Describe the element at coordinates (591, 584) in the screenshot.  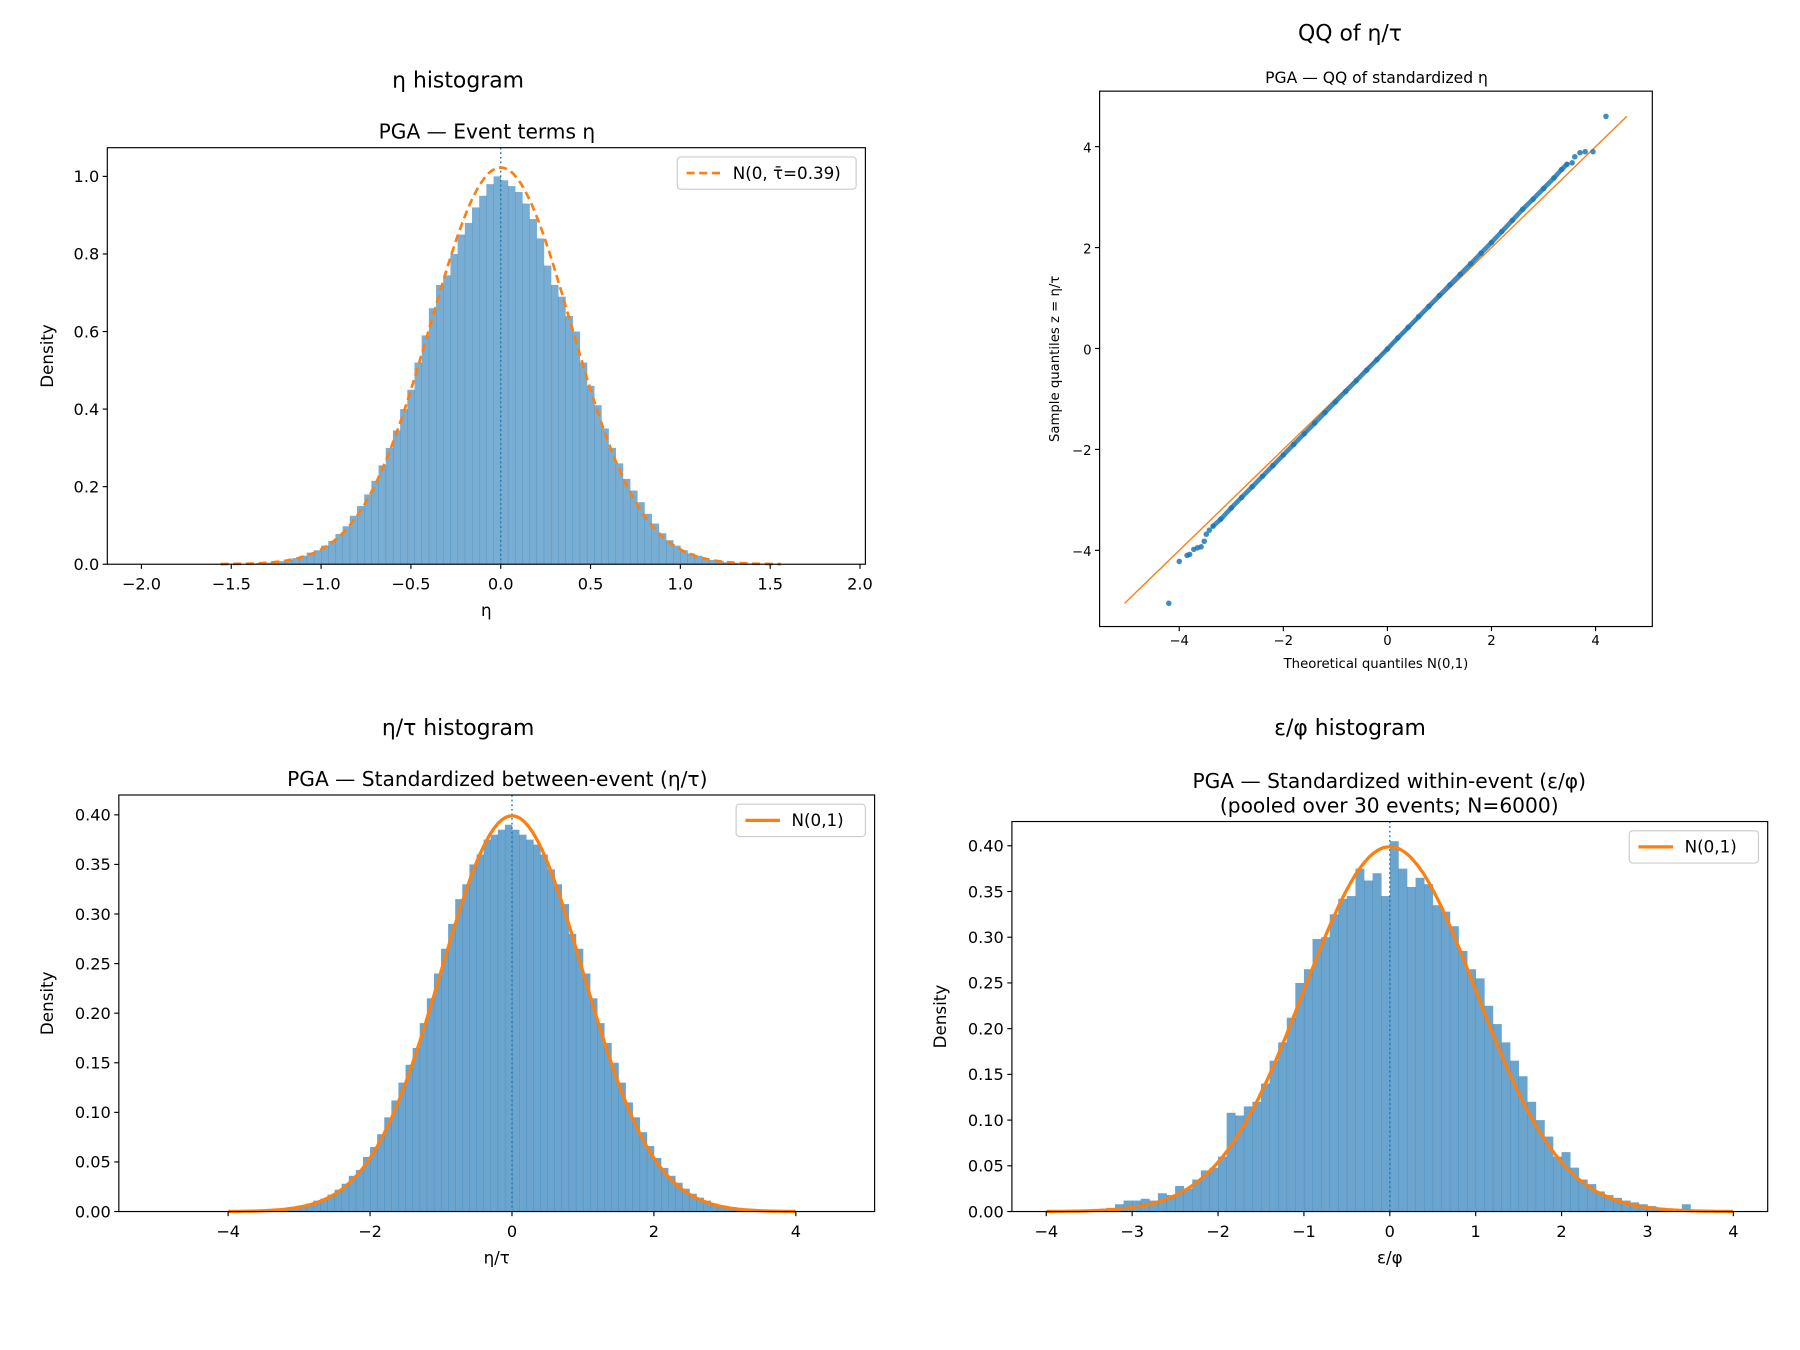
I see `x-tick-label: 0.5` at that location.